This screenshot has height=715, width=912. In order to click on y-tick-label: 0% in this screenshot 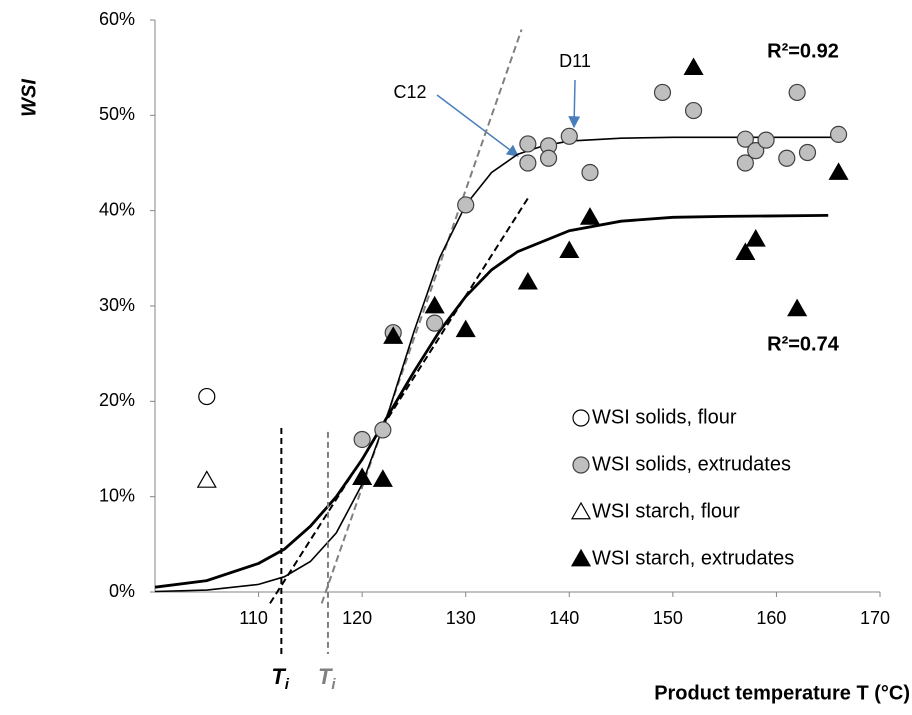, I will do `click(122, 591)`.